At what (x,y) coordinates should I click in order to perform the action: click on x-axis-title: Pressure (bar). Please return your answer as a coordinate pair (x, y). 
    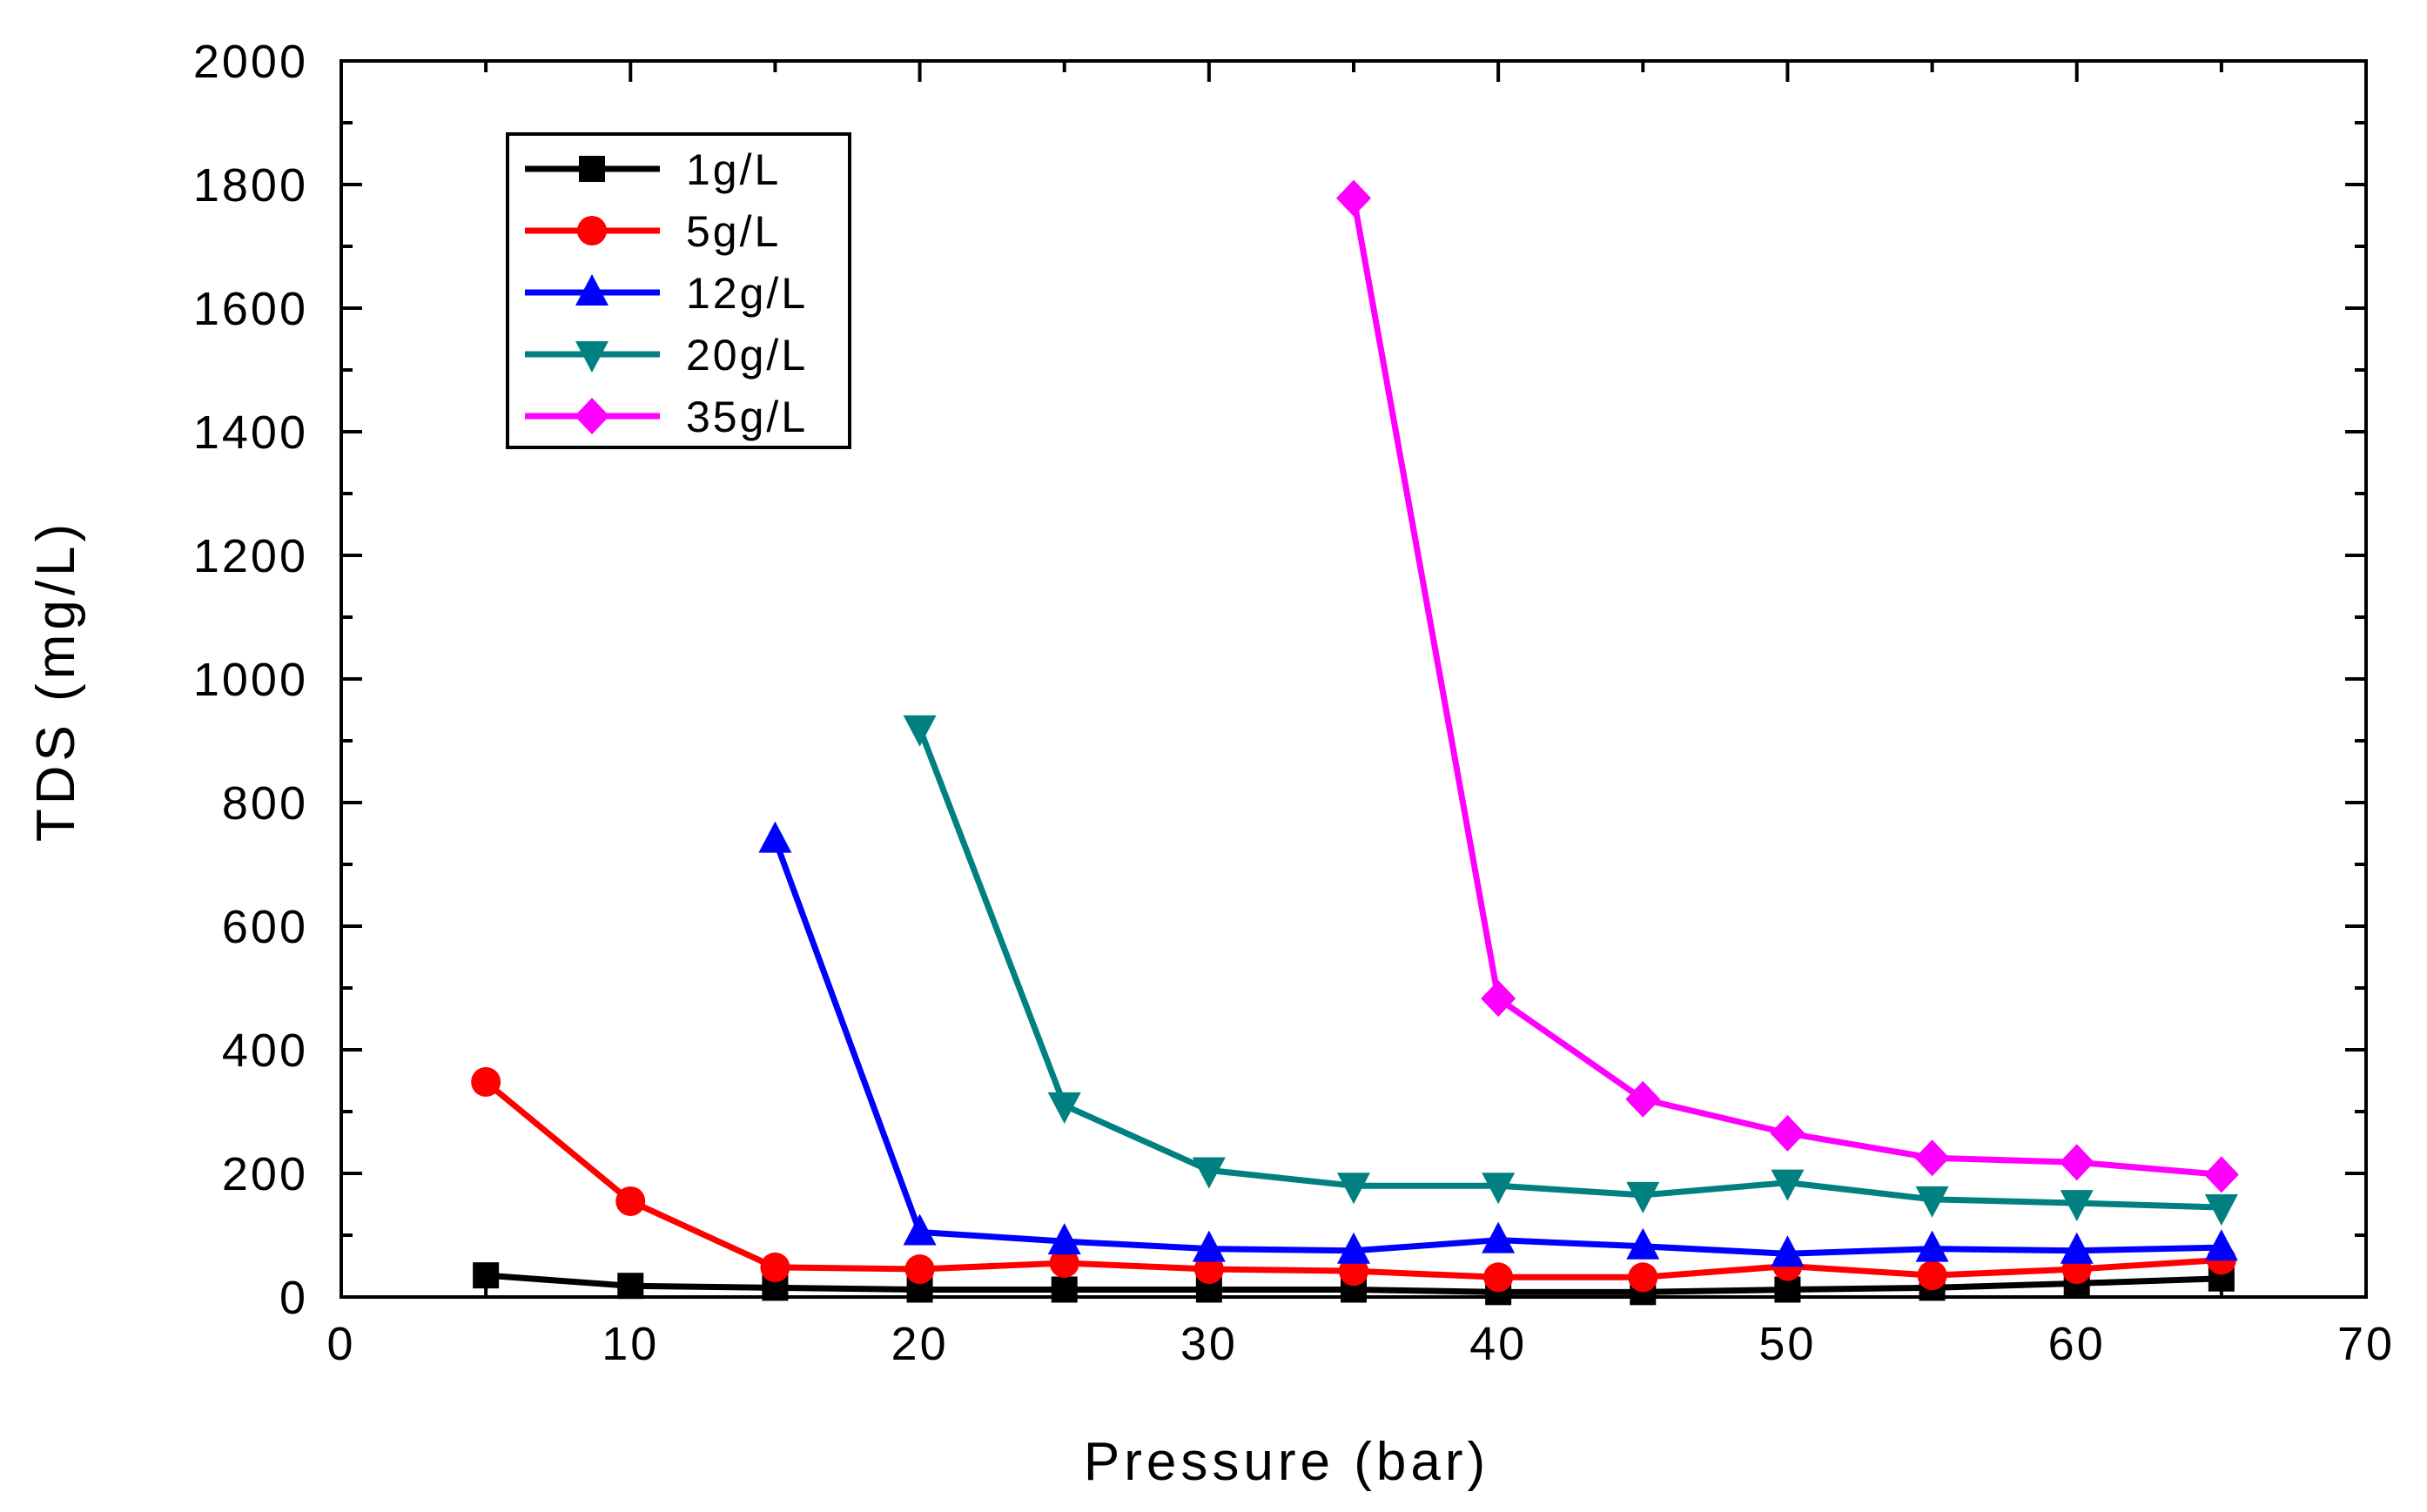
    Looking at the image, I should click on (1286, 1462).